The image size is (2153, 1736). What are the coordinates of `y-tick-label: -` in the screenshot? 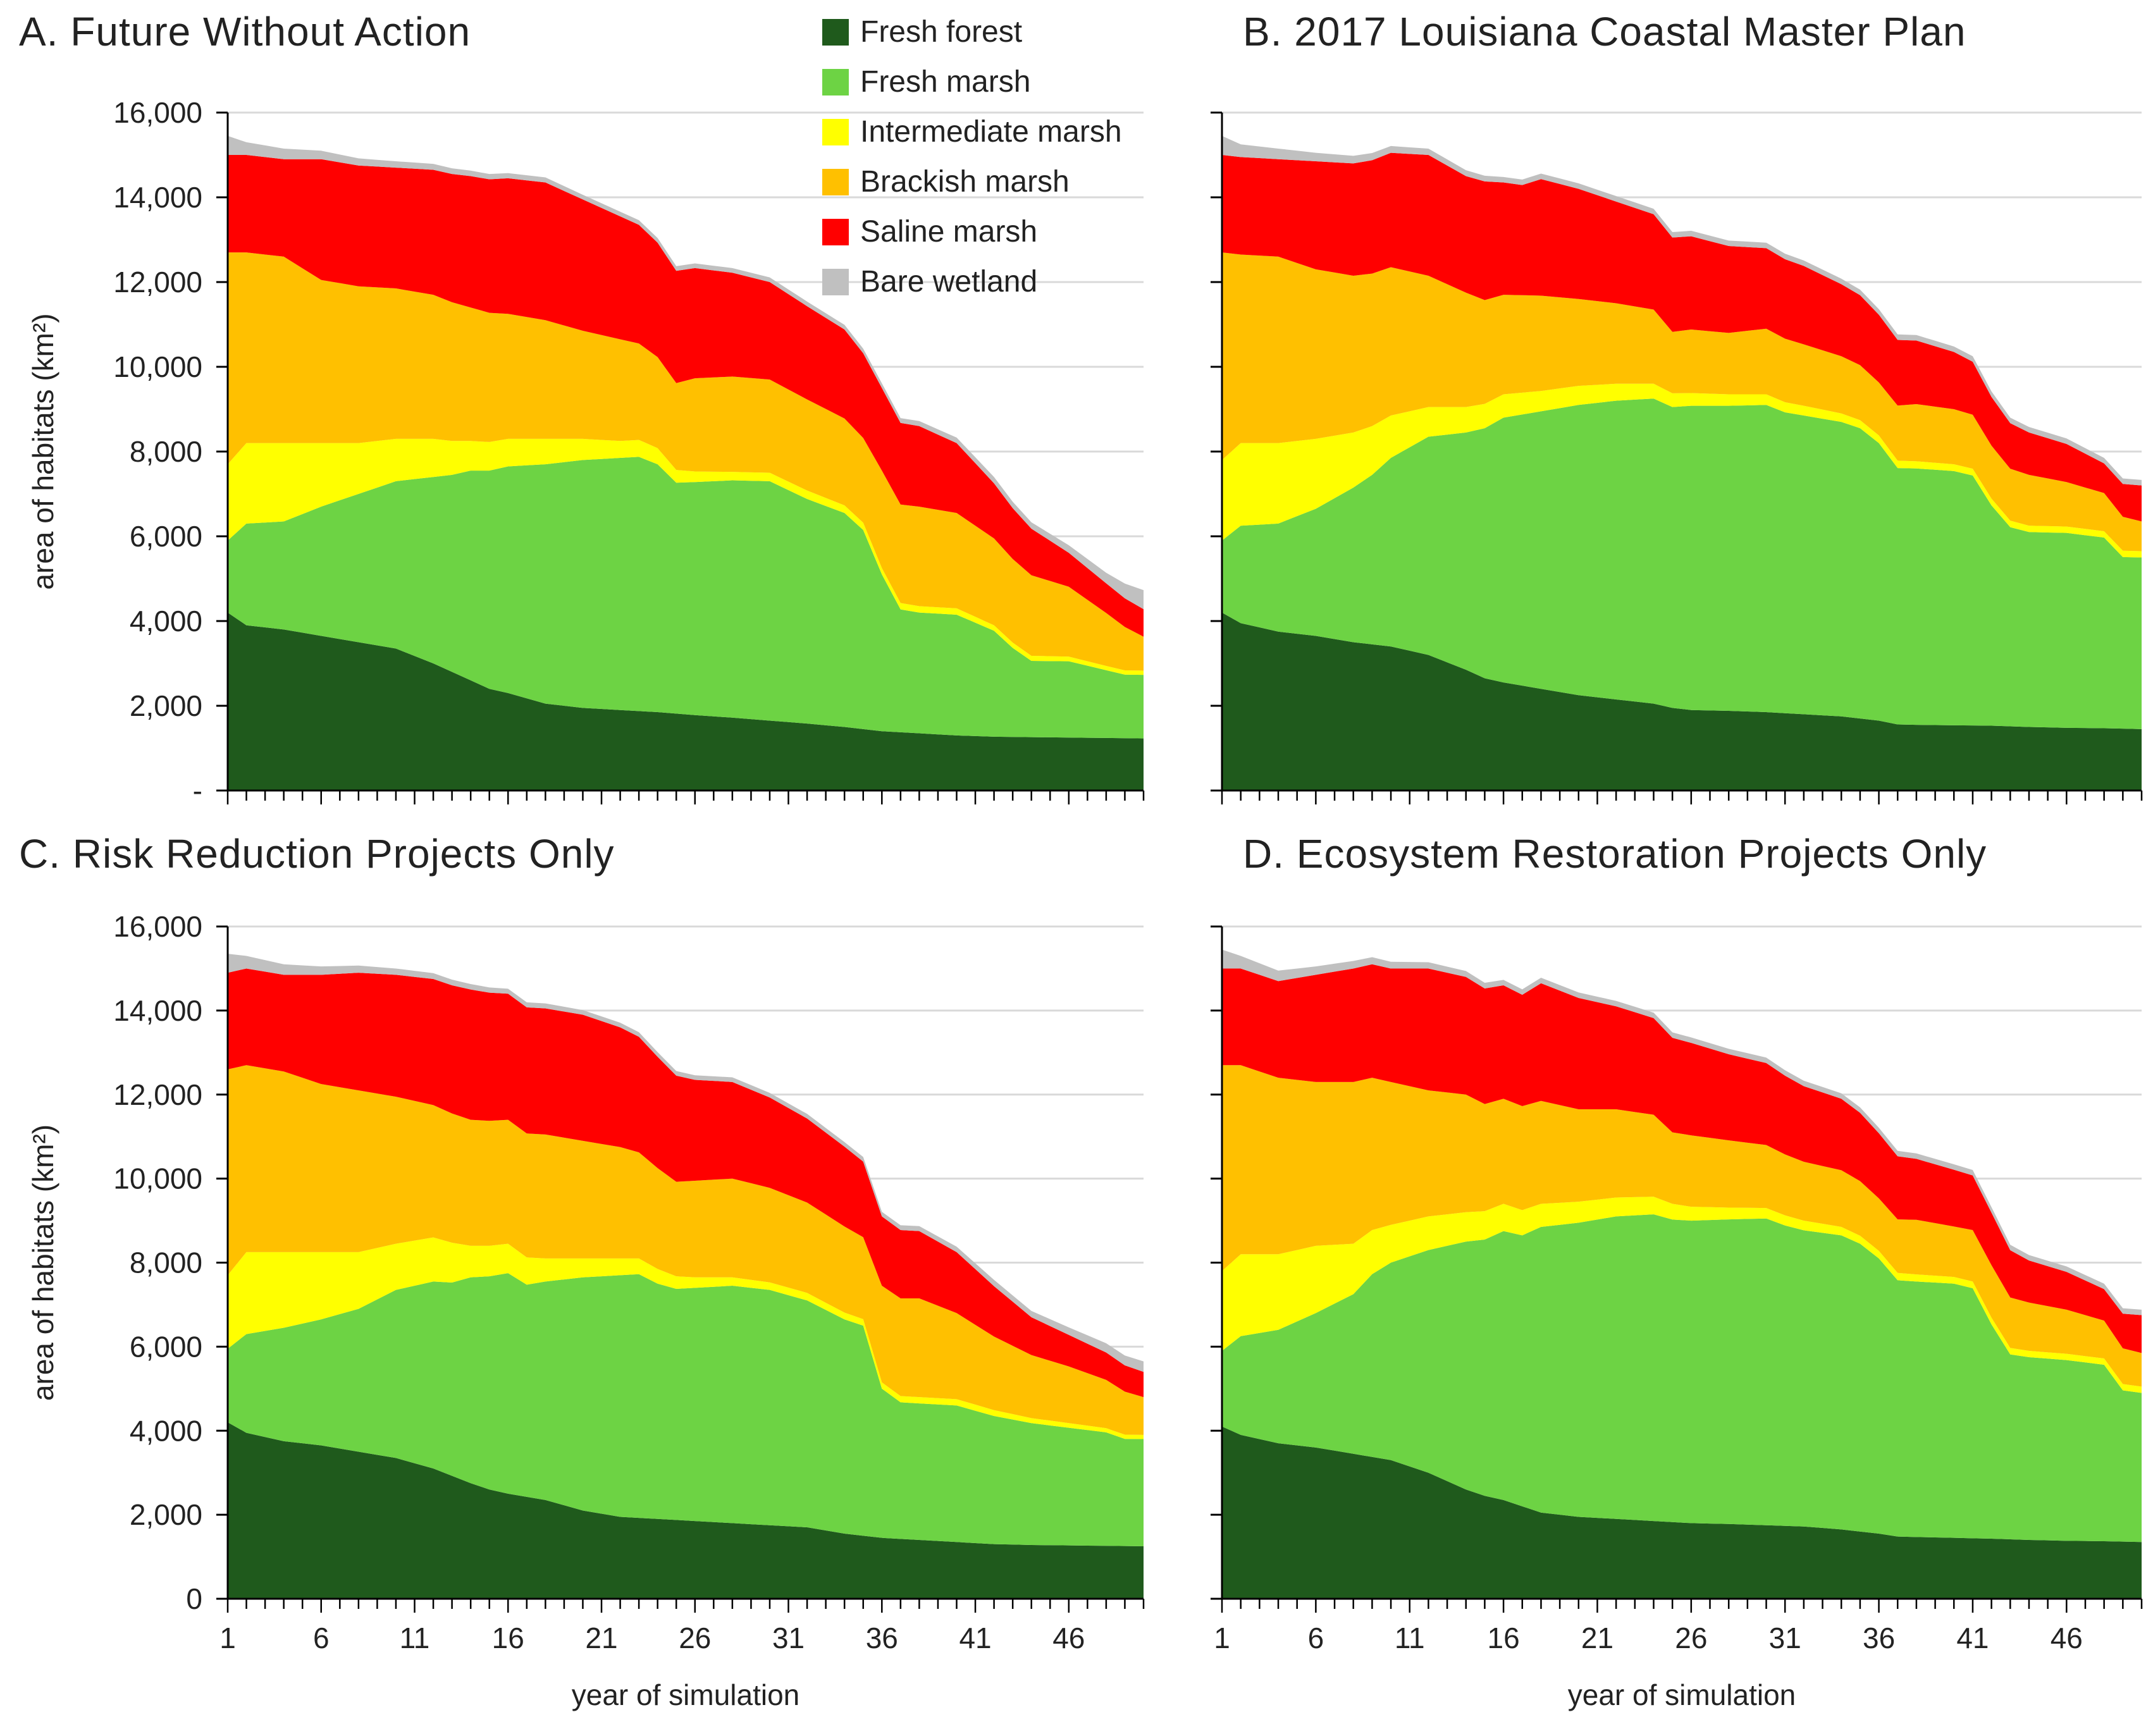 It's located at (198, 790).